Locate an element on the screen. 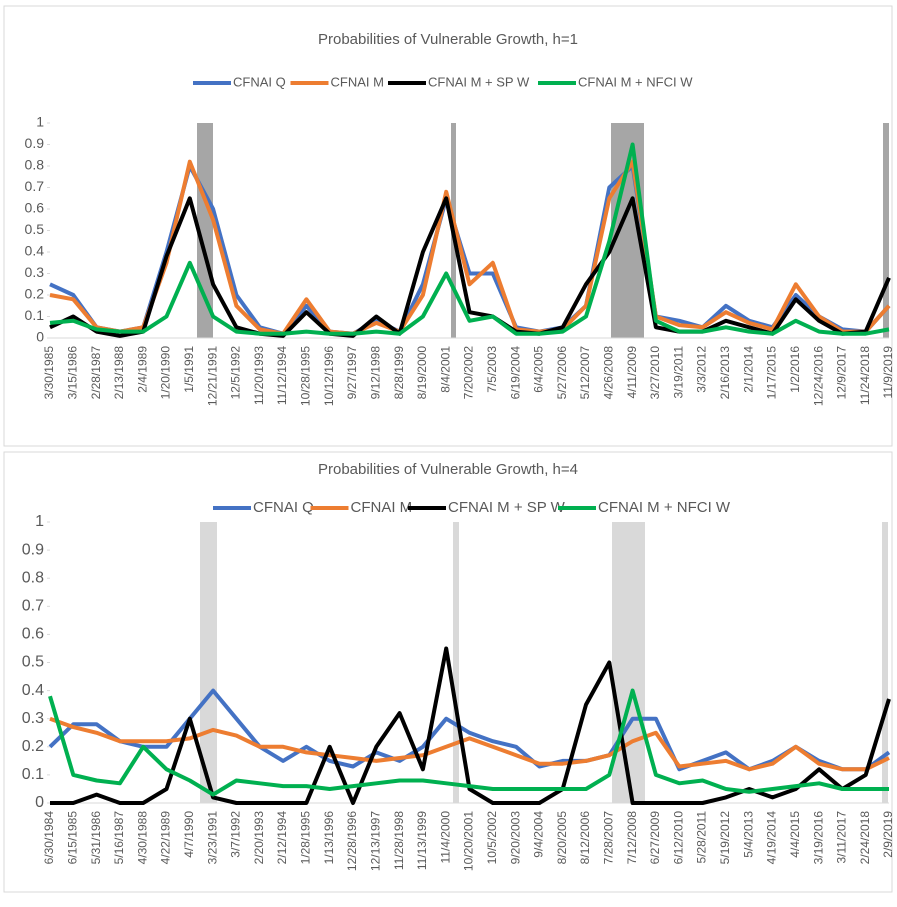  x-tick-label: 10/5/2002 is located at coordinates (492, 838).